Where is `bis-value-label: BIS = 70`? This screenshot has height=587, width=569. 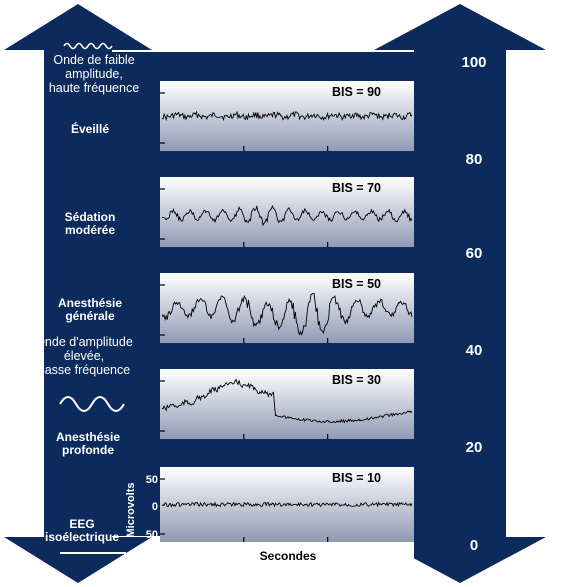
bis-value-label: BIS = 70 is located at coordinates (356, 188).